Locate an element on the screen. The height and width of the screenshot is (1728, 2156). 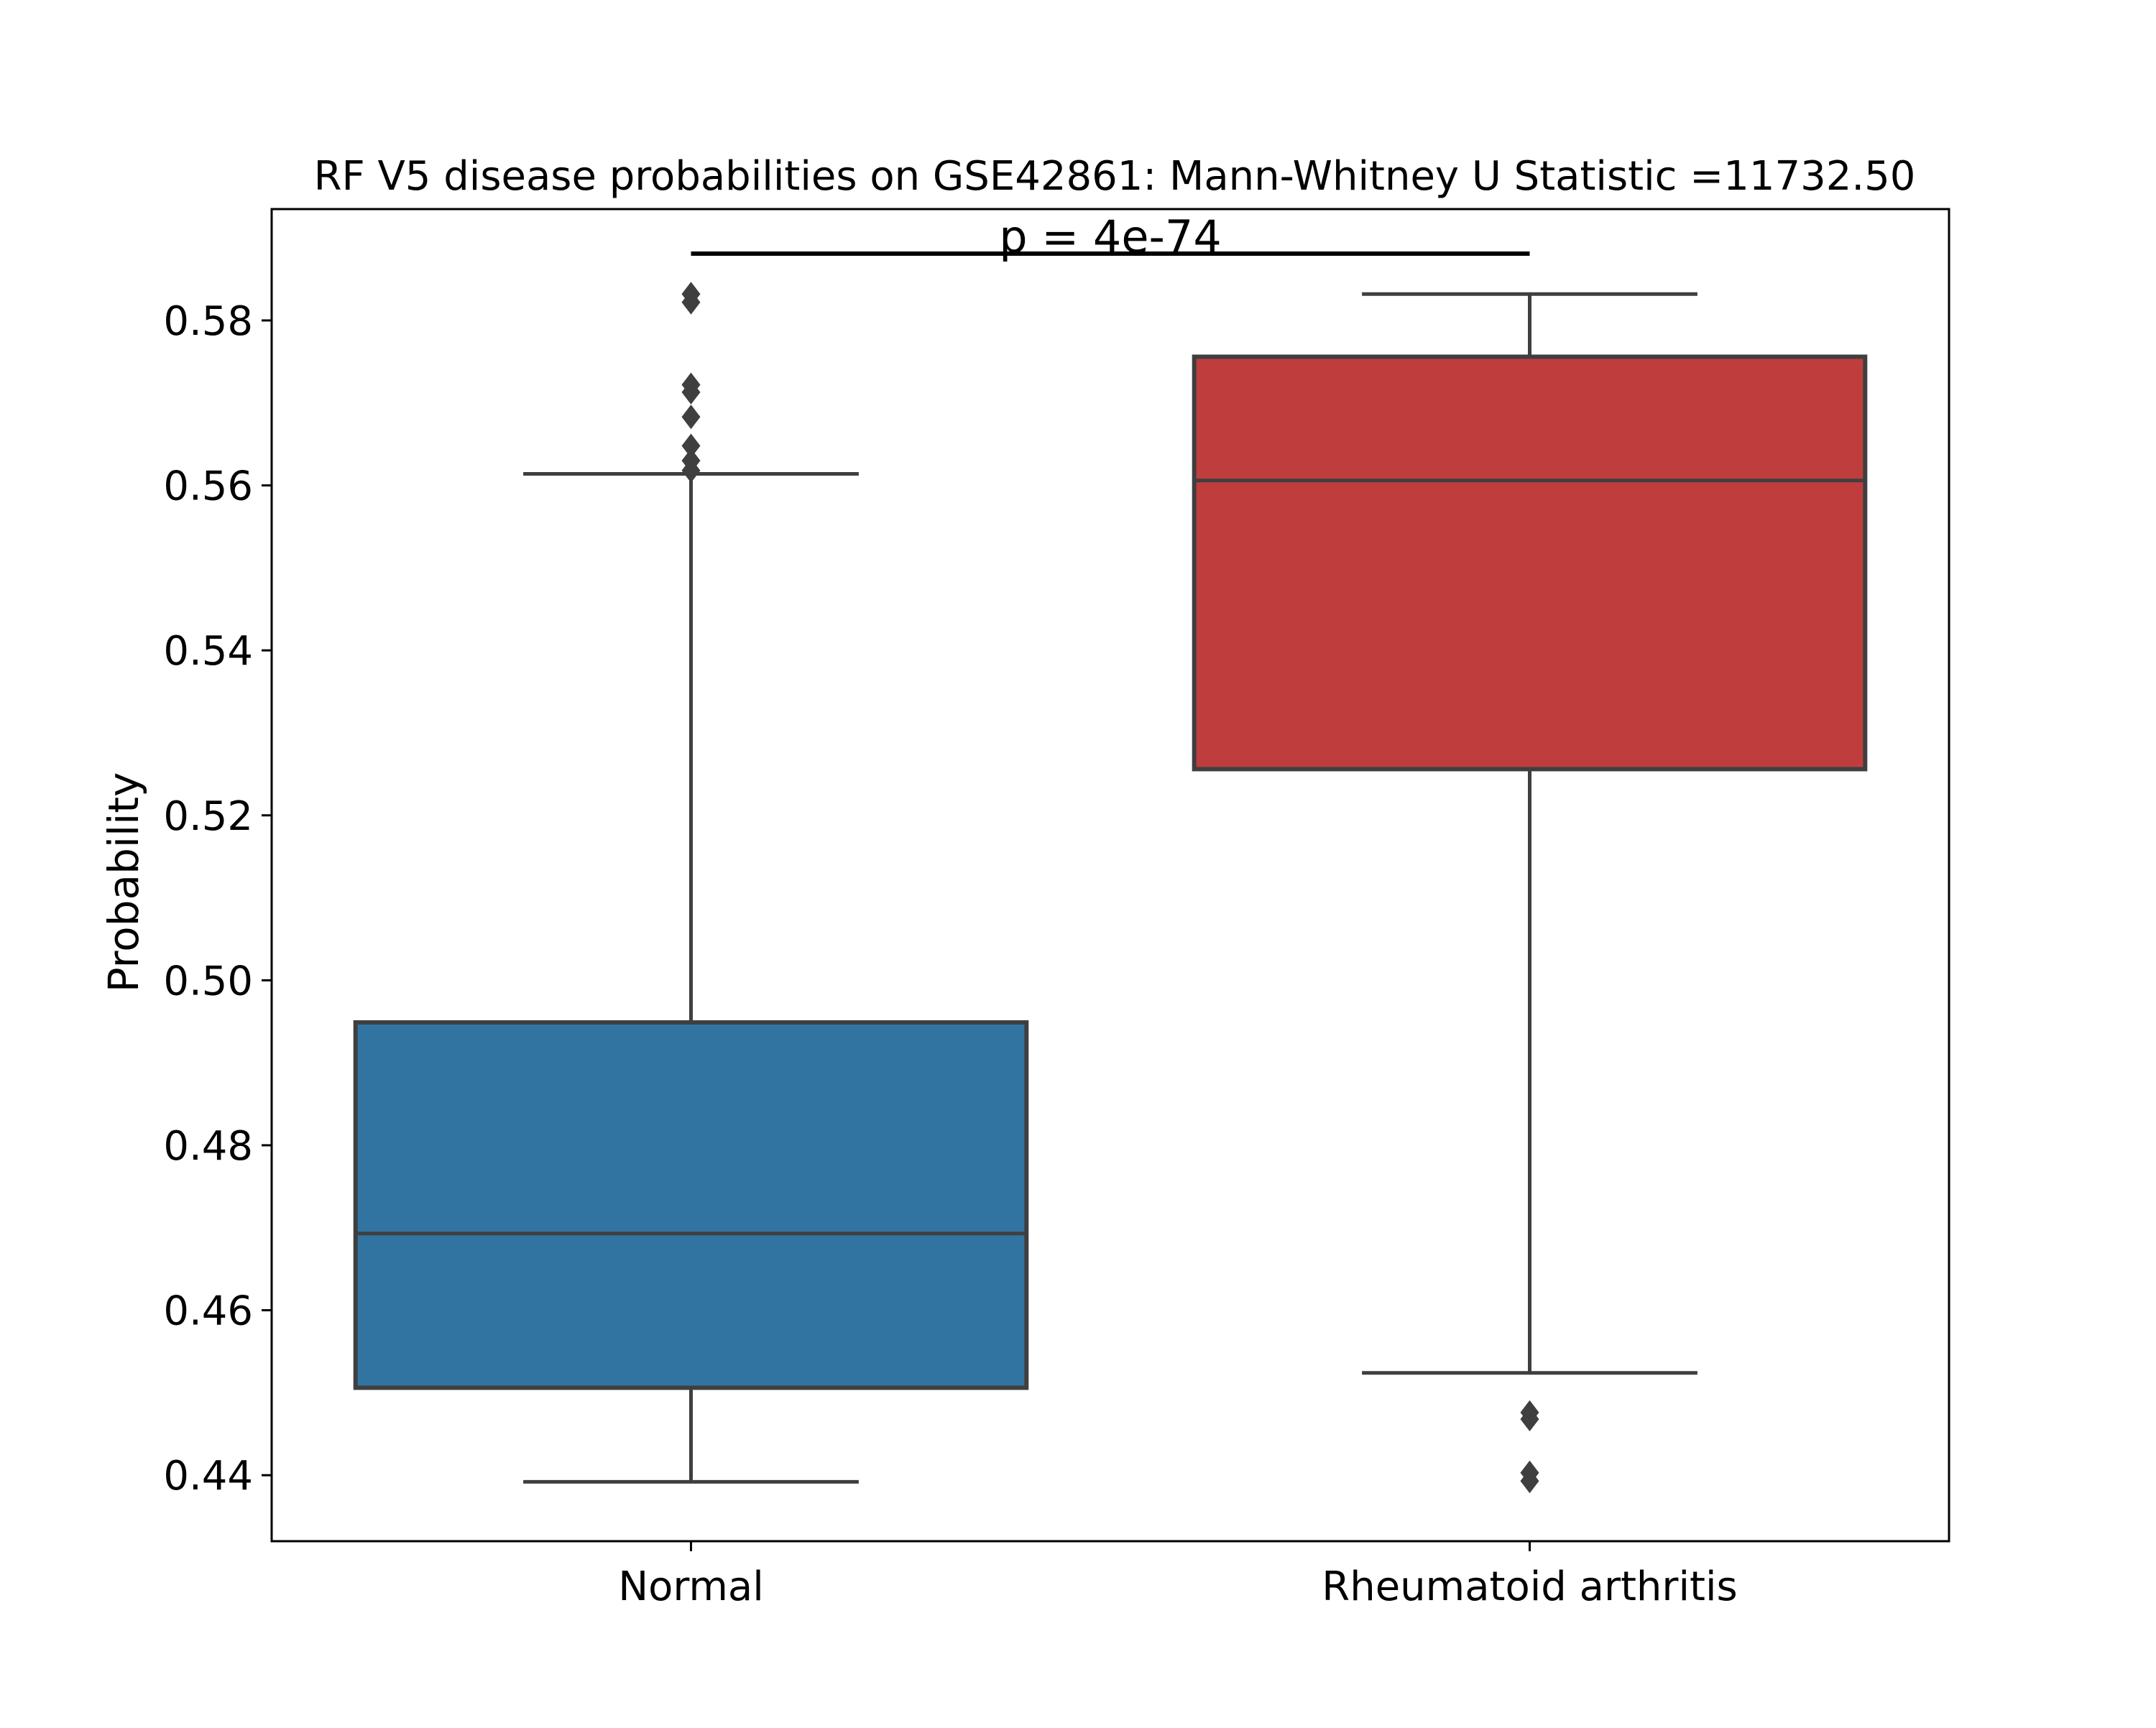
y-axis-label: Probability is located at coordinates (123, 882).